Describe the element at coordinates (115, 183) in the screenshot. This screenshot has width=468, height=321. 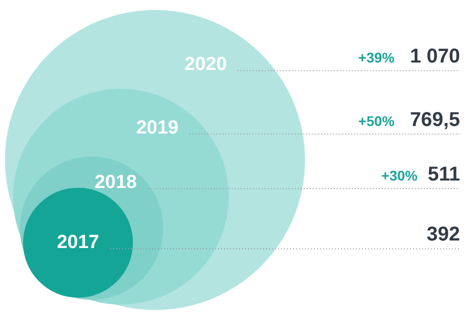
I see `category-label: 2018` at that location.